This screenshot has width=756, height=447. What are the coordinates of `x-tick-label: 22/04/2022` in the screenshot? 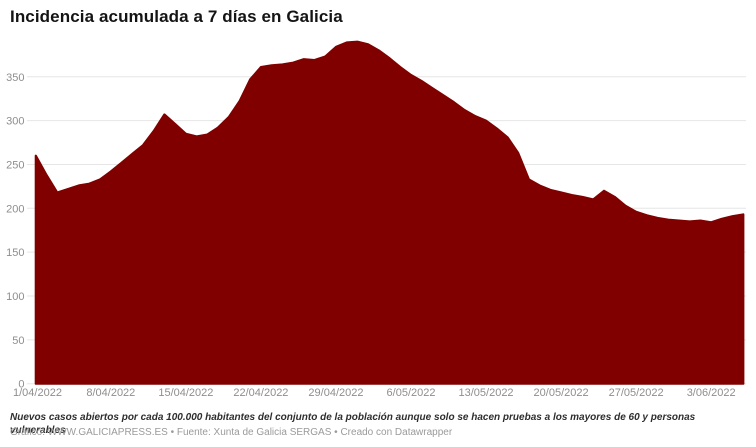 It's located at (260, 393).